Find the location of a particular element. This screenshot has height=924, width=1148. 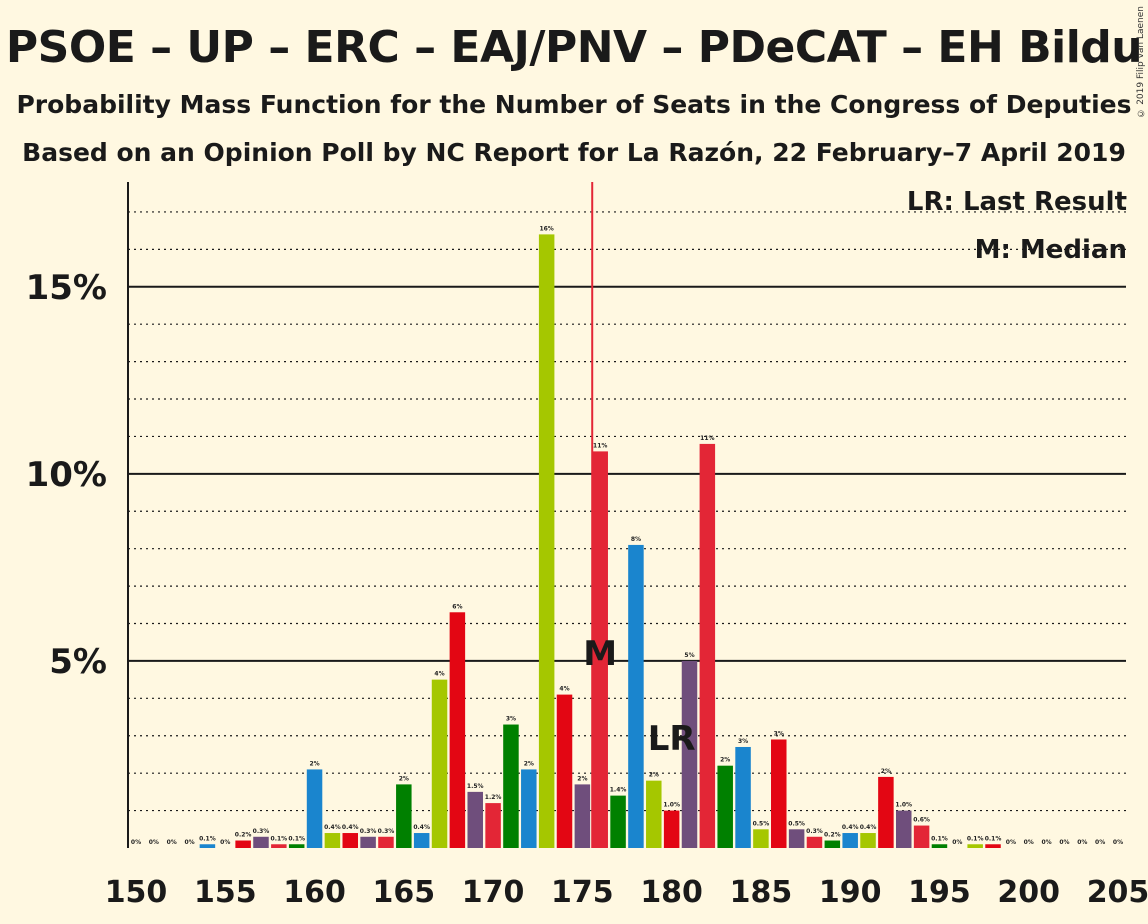

bar-label-seat-171: 3% is located at coordinates (511, 719).